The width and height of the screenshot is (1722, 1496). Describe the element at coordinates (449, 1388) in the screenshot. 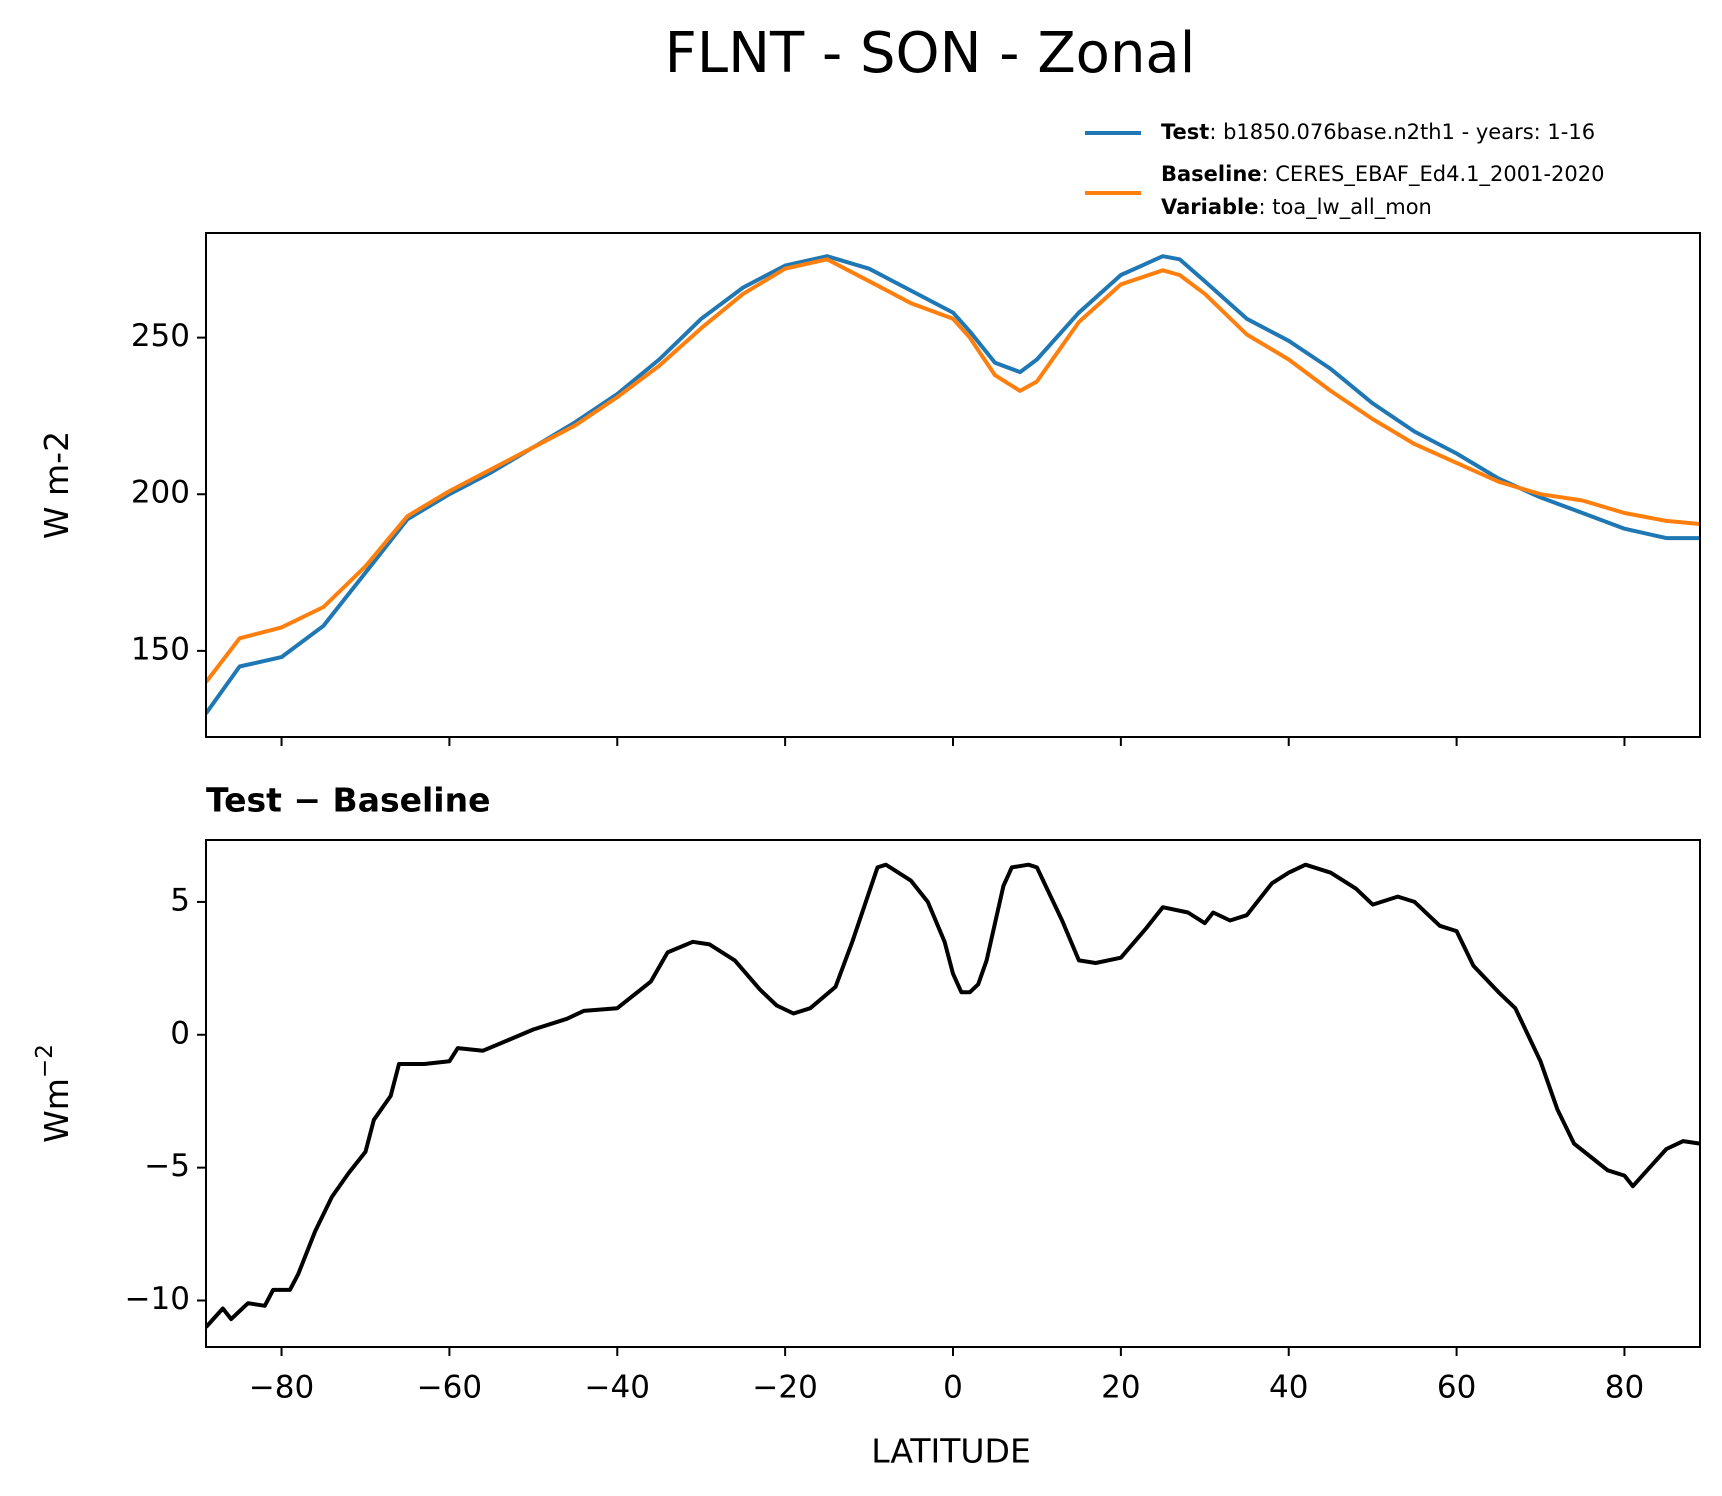

I see `x-tick-label: −60` at that location.